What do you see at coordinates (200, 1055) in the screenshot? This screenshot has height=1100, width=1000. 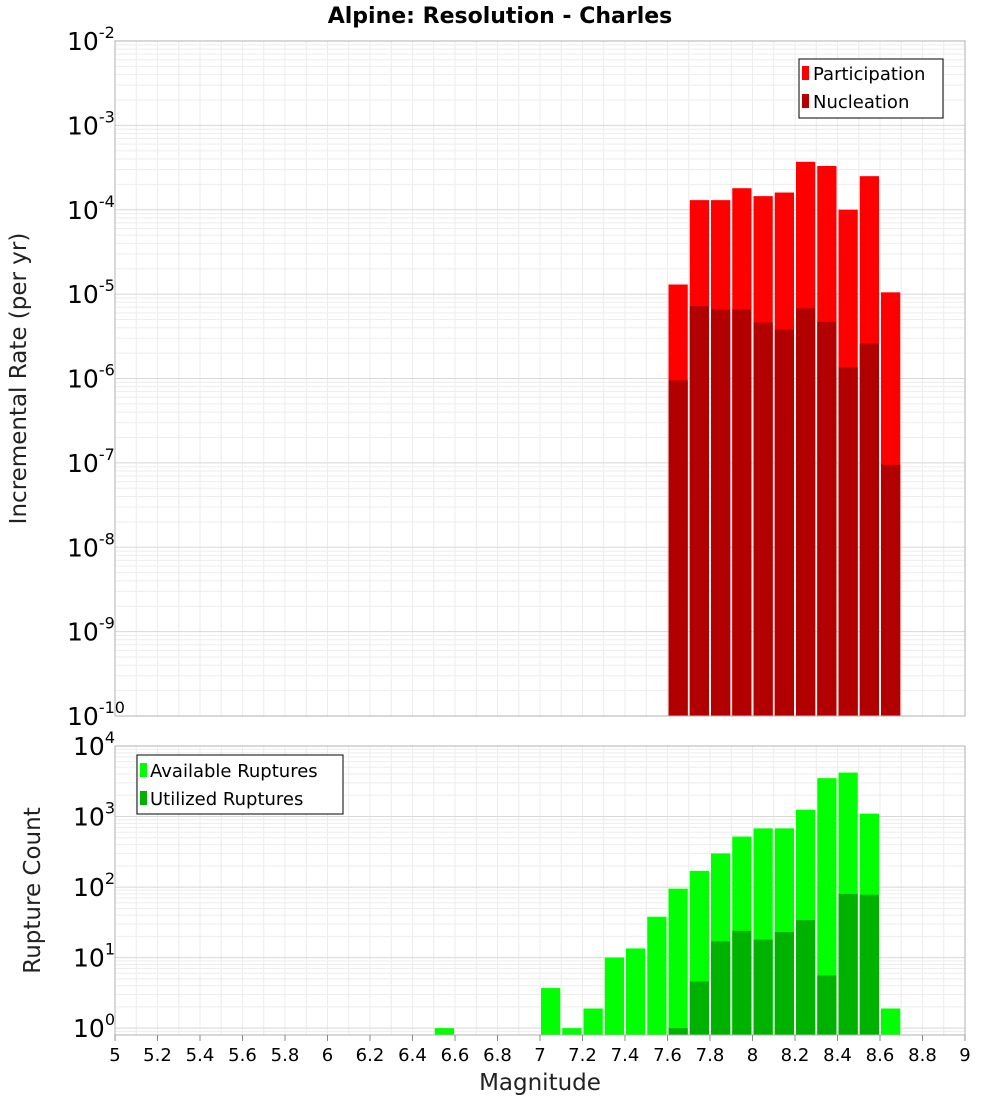 I see `x-tick-label: 5.4` at bounding box center [200, 1055].